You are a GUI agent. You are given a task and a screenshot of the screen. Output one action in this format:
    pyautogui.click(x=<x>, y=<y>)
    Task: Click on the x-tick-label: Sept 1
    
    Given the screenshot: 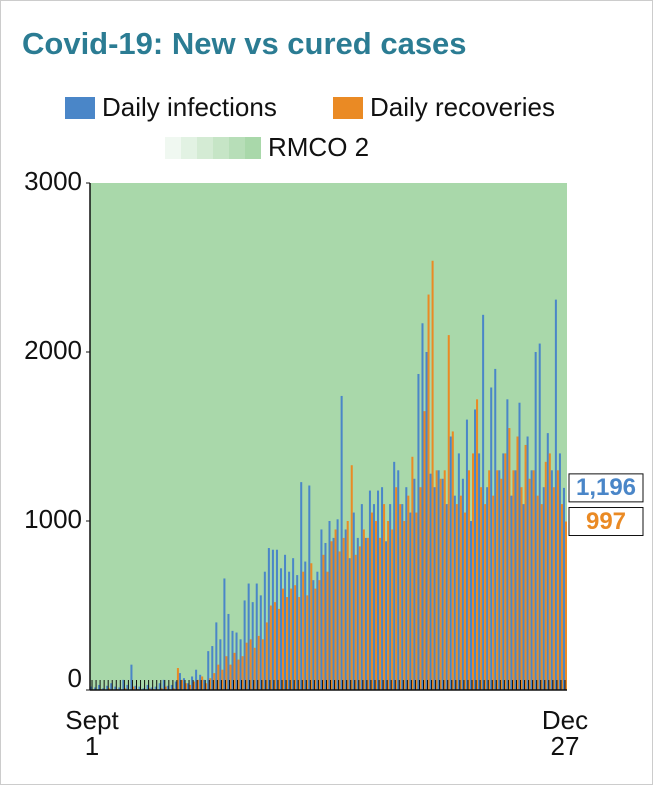 What is the action you would take?
    pyautogui.click(x=92, y=733)
    